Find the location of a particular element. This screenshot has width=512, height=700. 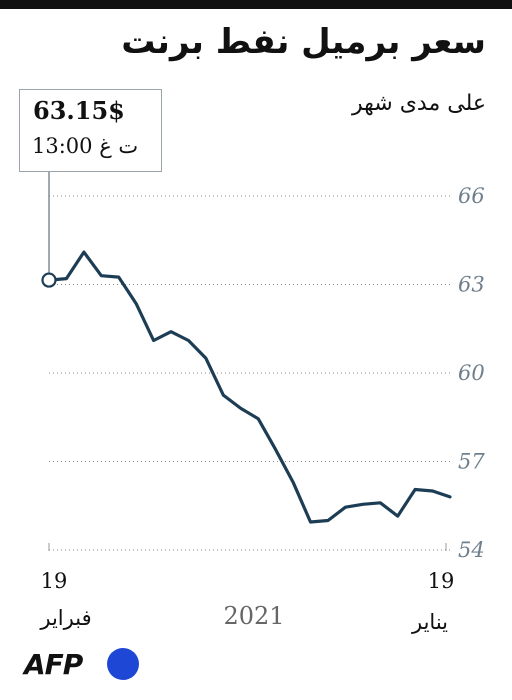

x-label-end-month: يناير is located at coordinates (429, 622).